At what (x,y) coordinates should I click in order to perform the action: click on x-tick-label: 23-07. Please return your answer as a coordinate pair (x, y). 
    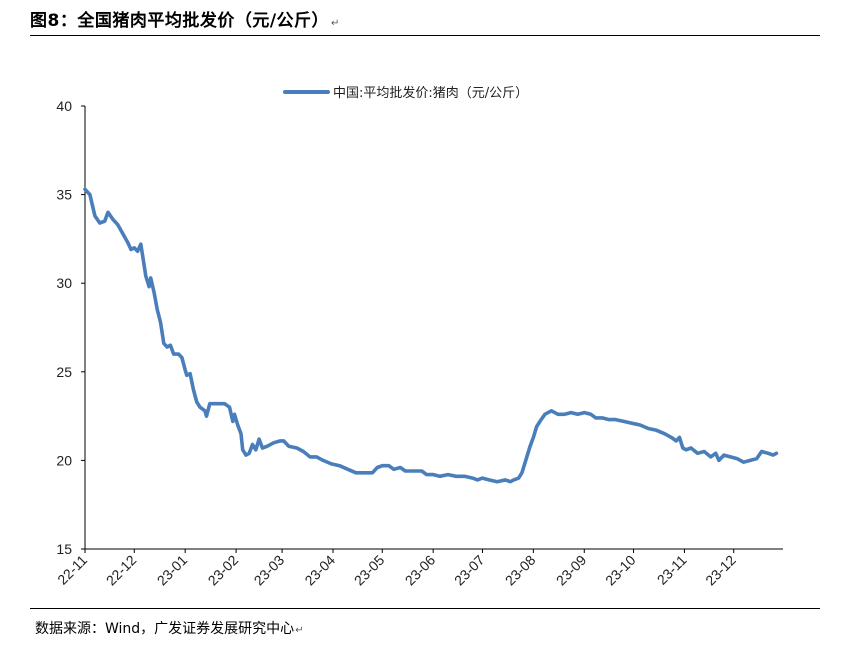
    Looking at the image, I should click on (469, 570).